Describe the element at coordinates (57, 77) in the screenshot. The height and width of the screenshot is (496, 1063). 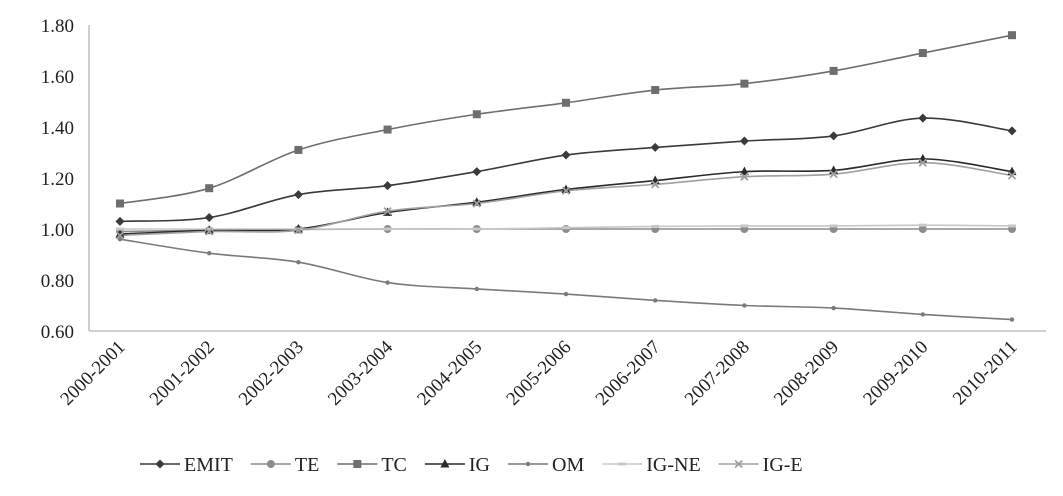
I see `y-tick-label: 1.60` at that location.